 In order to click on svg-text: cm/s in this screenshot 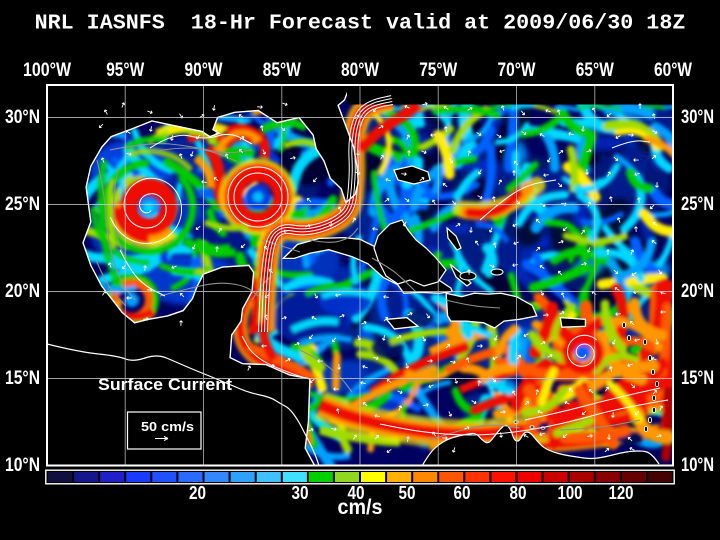, I will do `click(360, 507)`.